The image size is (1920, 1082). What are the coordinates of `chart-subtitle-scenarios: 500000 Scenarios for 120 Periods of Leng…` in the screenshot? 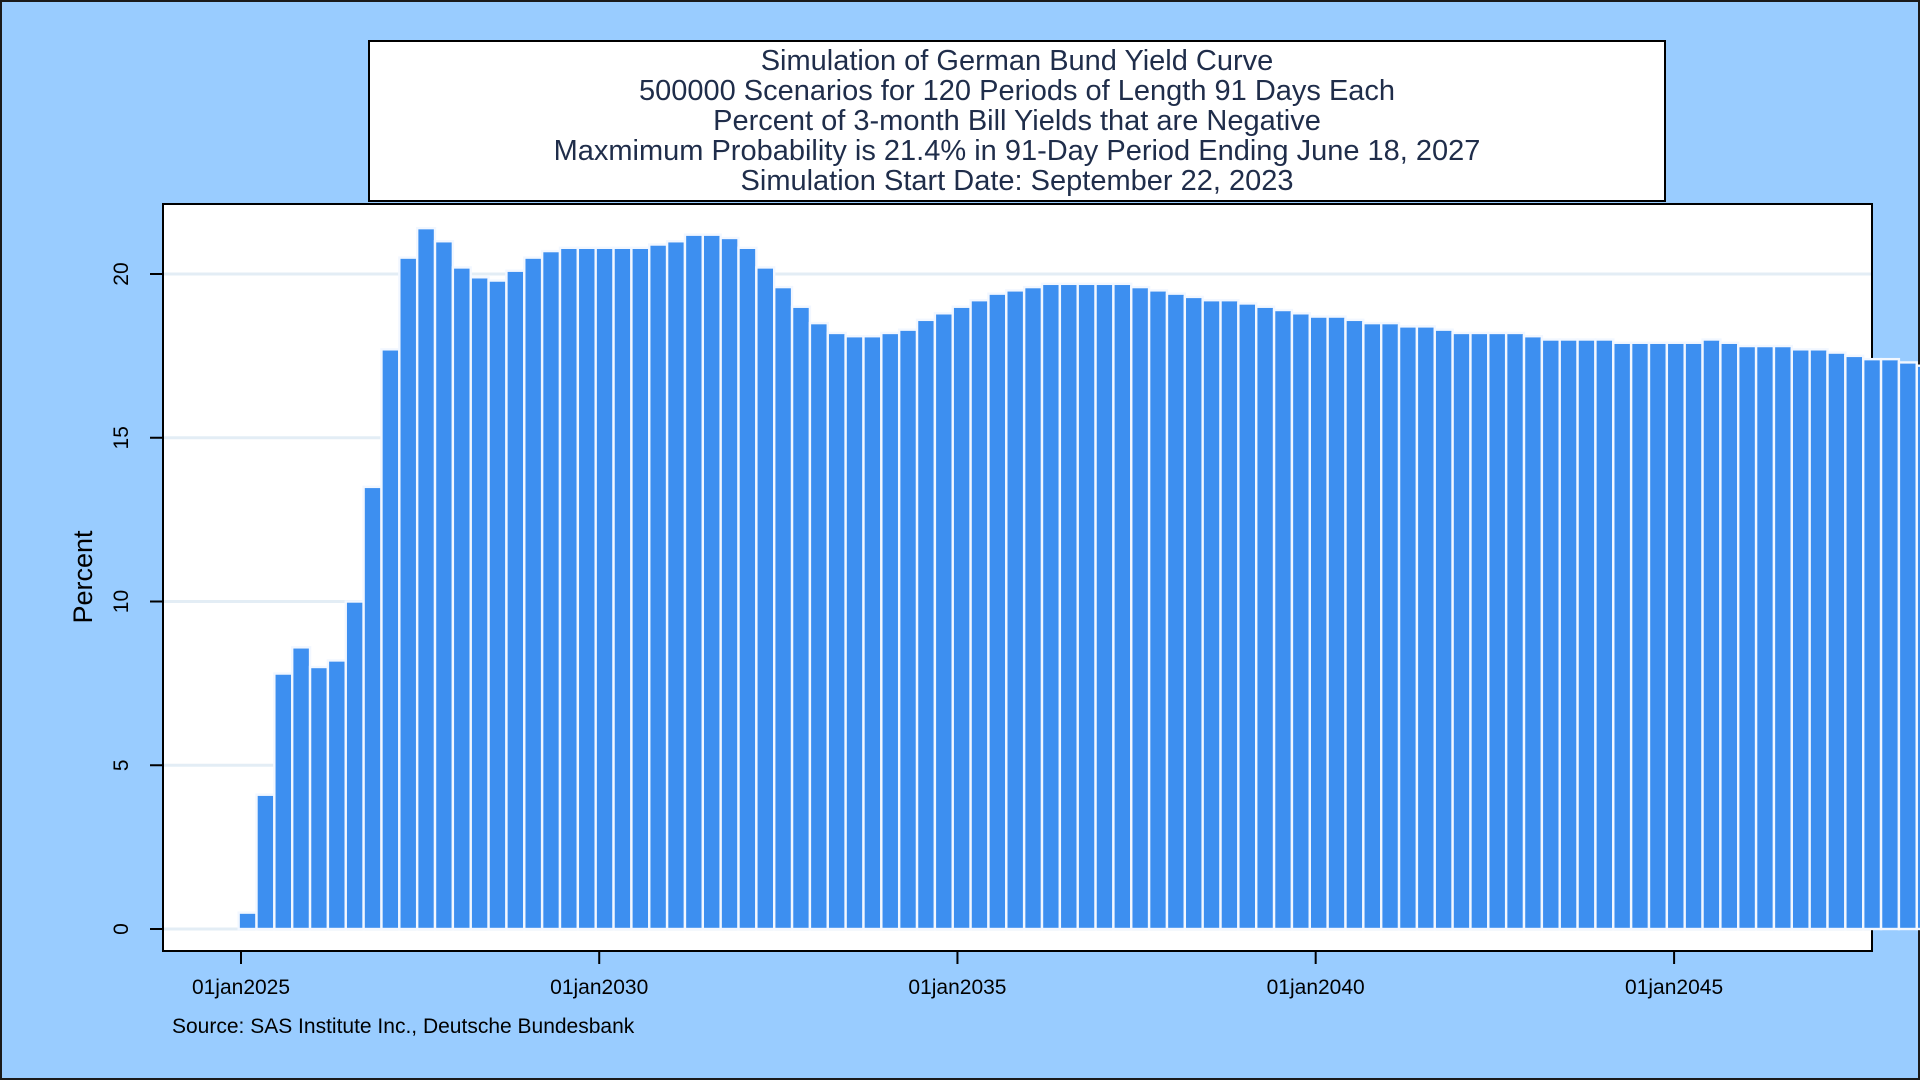 It's located at (1017, 91).